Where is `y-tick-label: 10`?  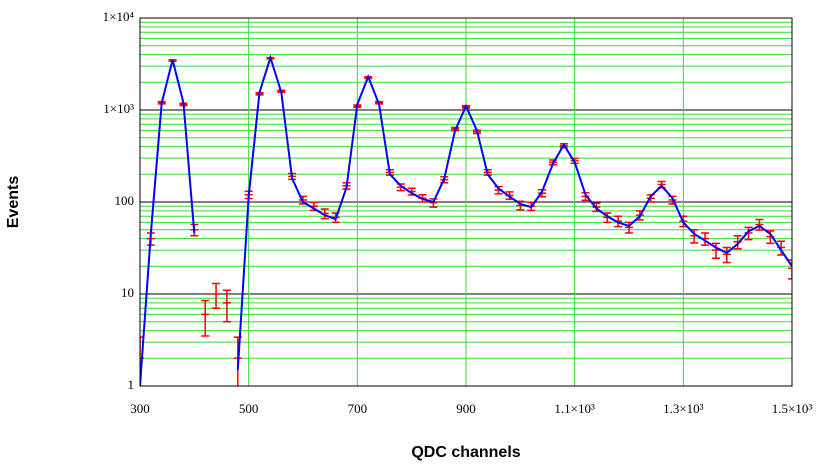
y-tick-label: 10 is located at coordinates (127, 292).